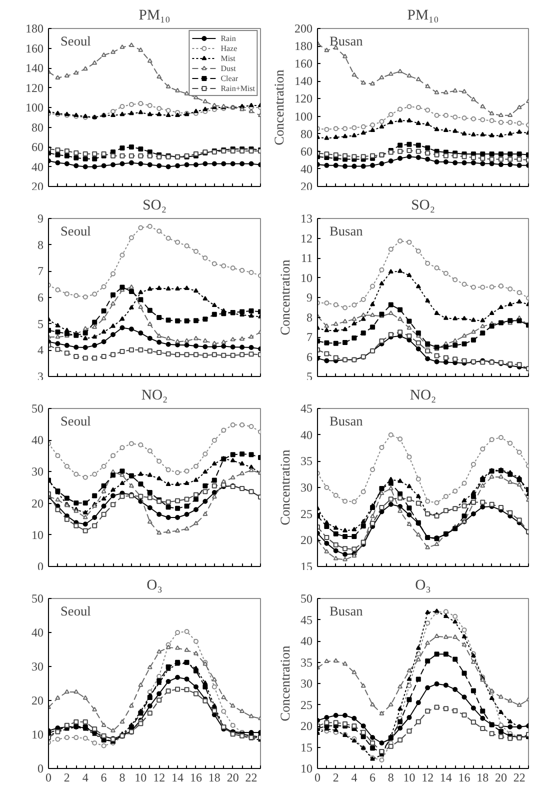  I want to click on y-tick-label: 0, so click(41, 769).